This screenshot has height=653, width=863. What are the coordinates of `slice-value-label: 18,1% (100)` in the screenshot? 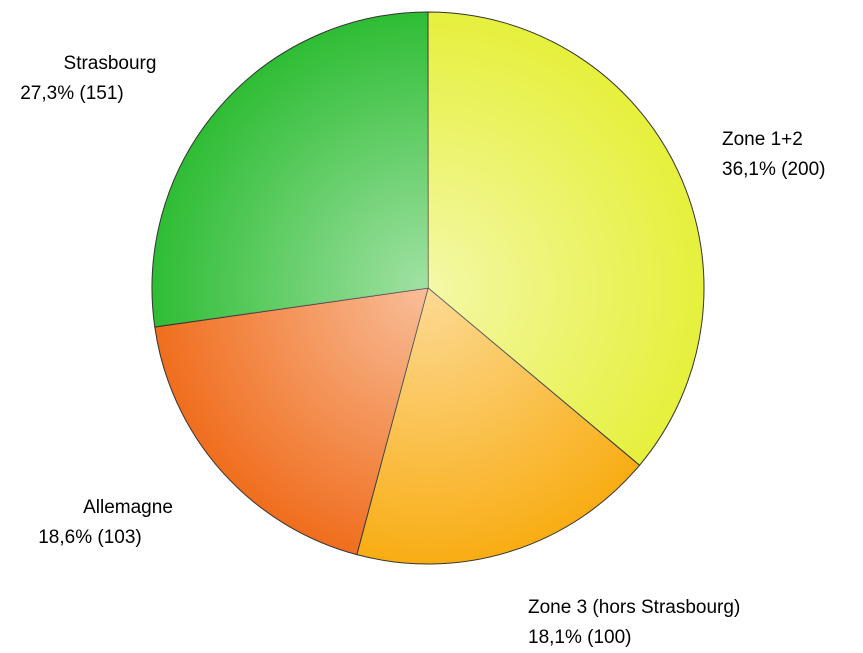 It's located at (580, 637).